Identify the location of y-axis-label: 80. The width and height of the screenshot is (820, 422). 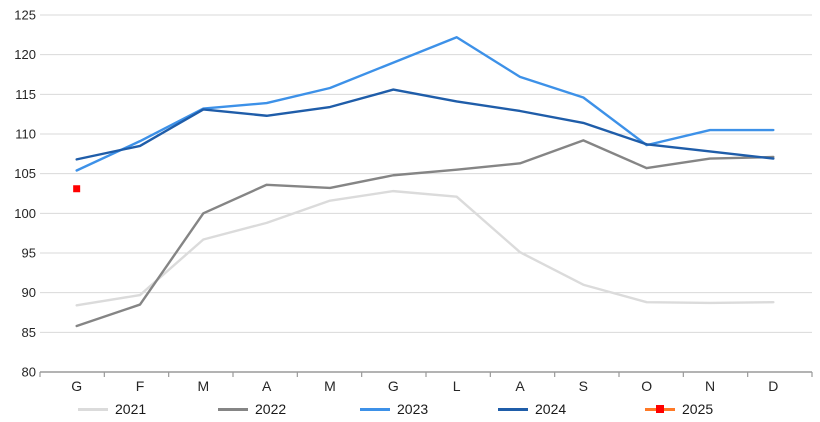
(29, 372).